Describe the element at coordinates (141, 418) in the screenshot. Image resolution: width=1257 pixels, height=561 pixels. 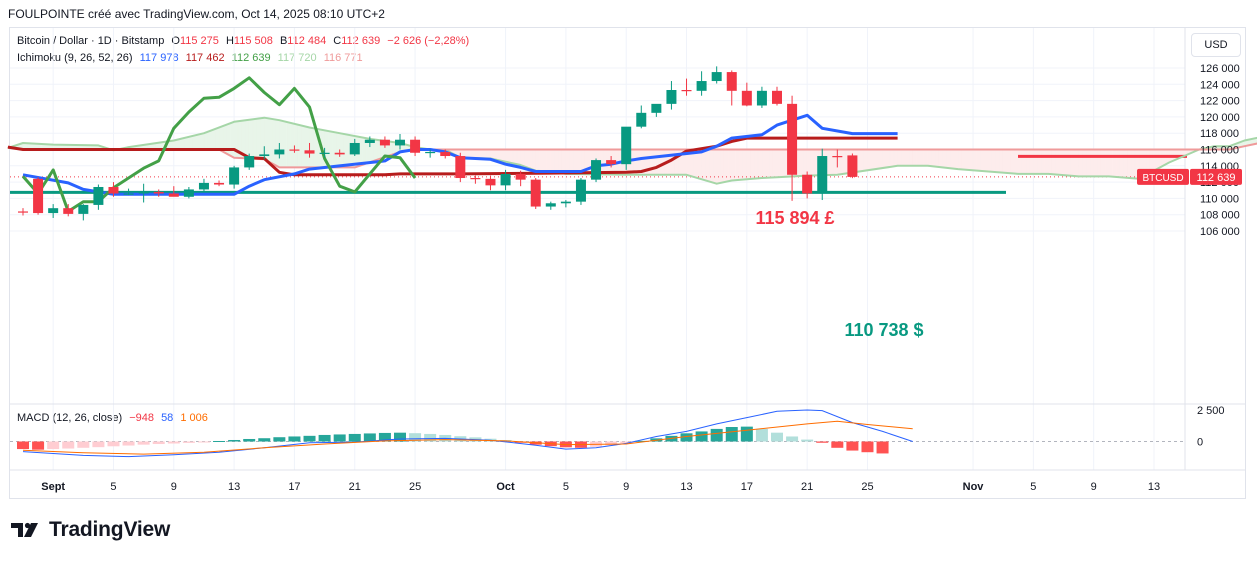
I see `macd-value-histogram: −948` at that location.